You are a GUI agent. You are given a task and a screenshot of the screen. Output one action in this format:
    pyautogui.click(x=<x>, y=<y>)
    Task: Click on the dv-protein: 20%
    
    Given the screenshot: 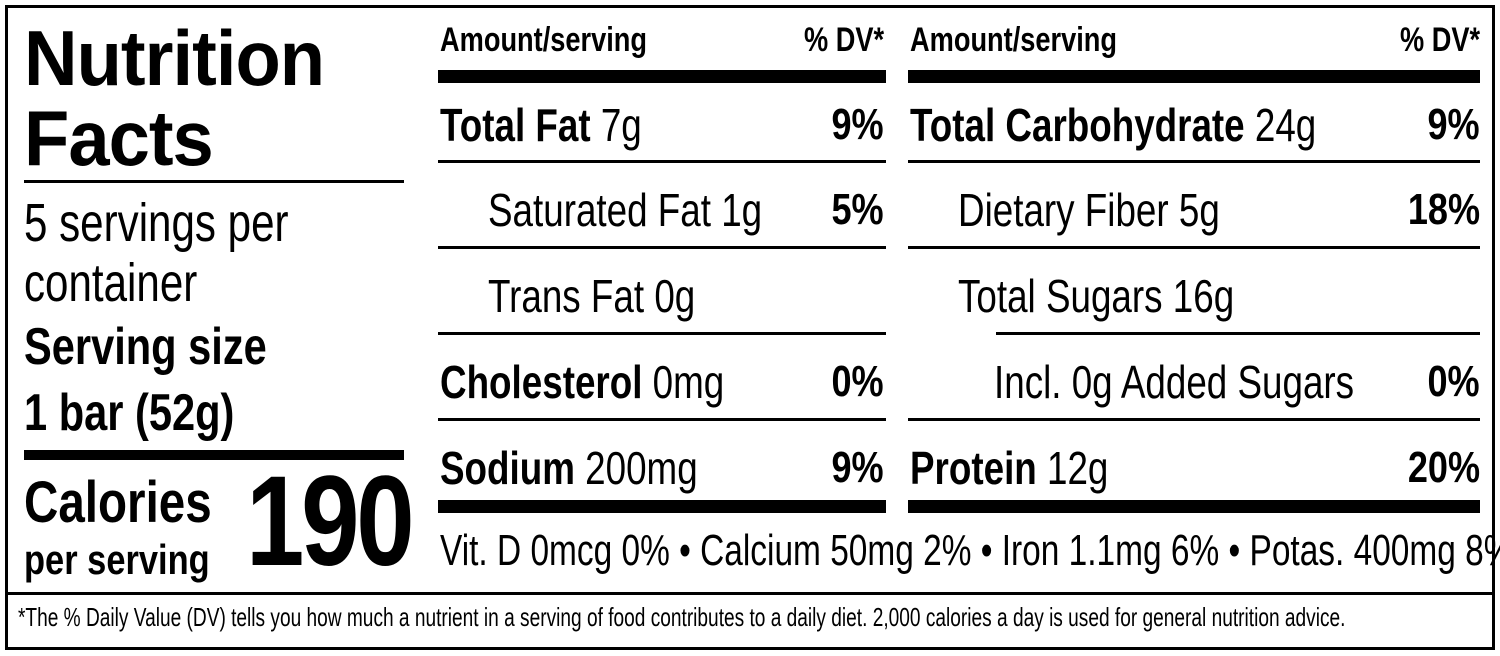 What is the action you would take?
    pyautogui.click(x=1443, y=467)
    